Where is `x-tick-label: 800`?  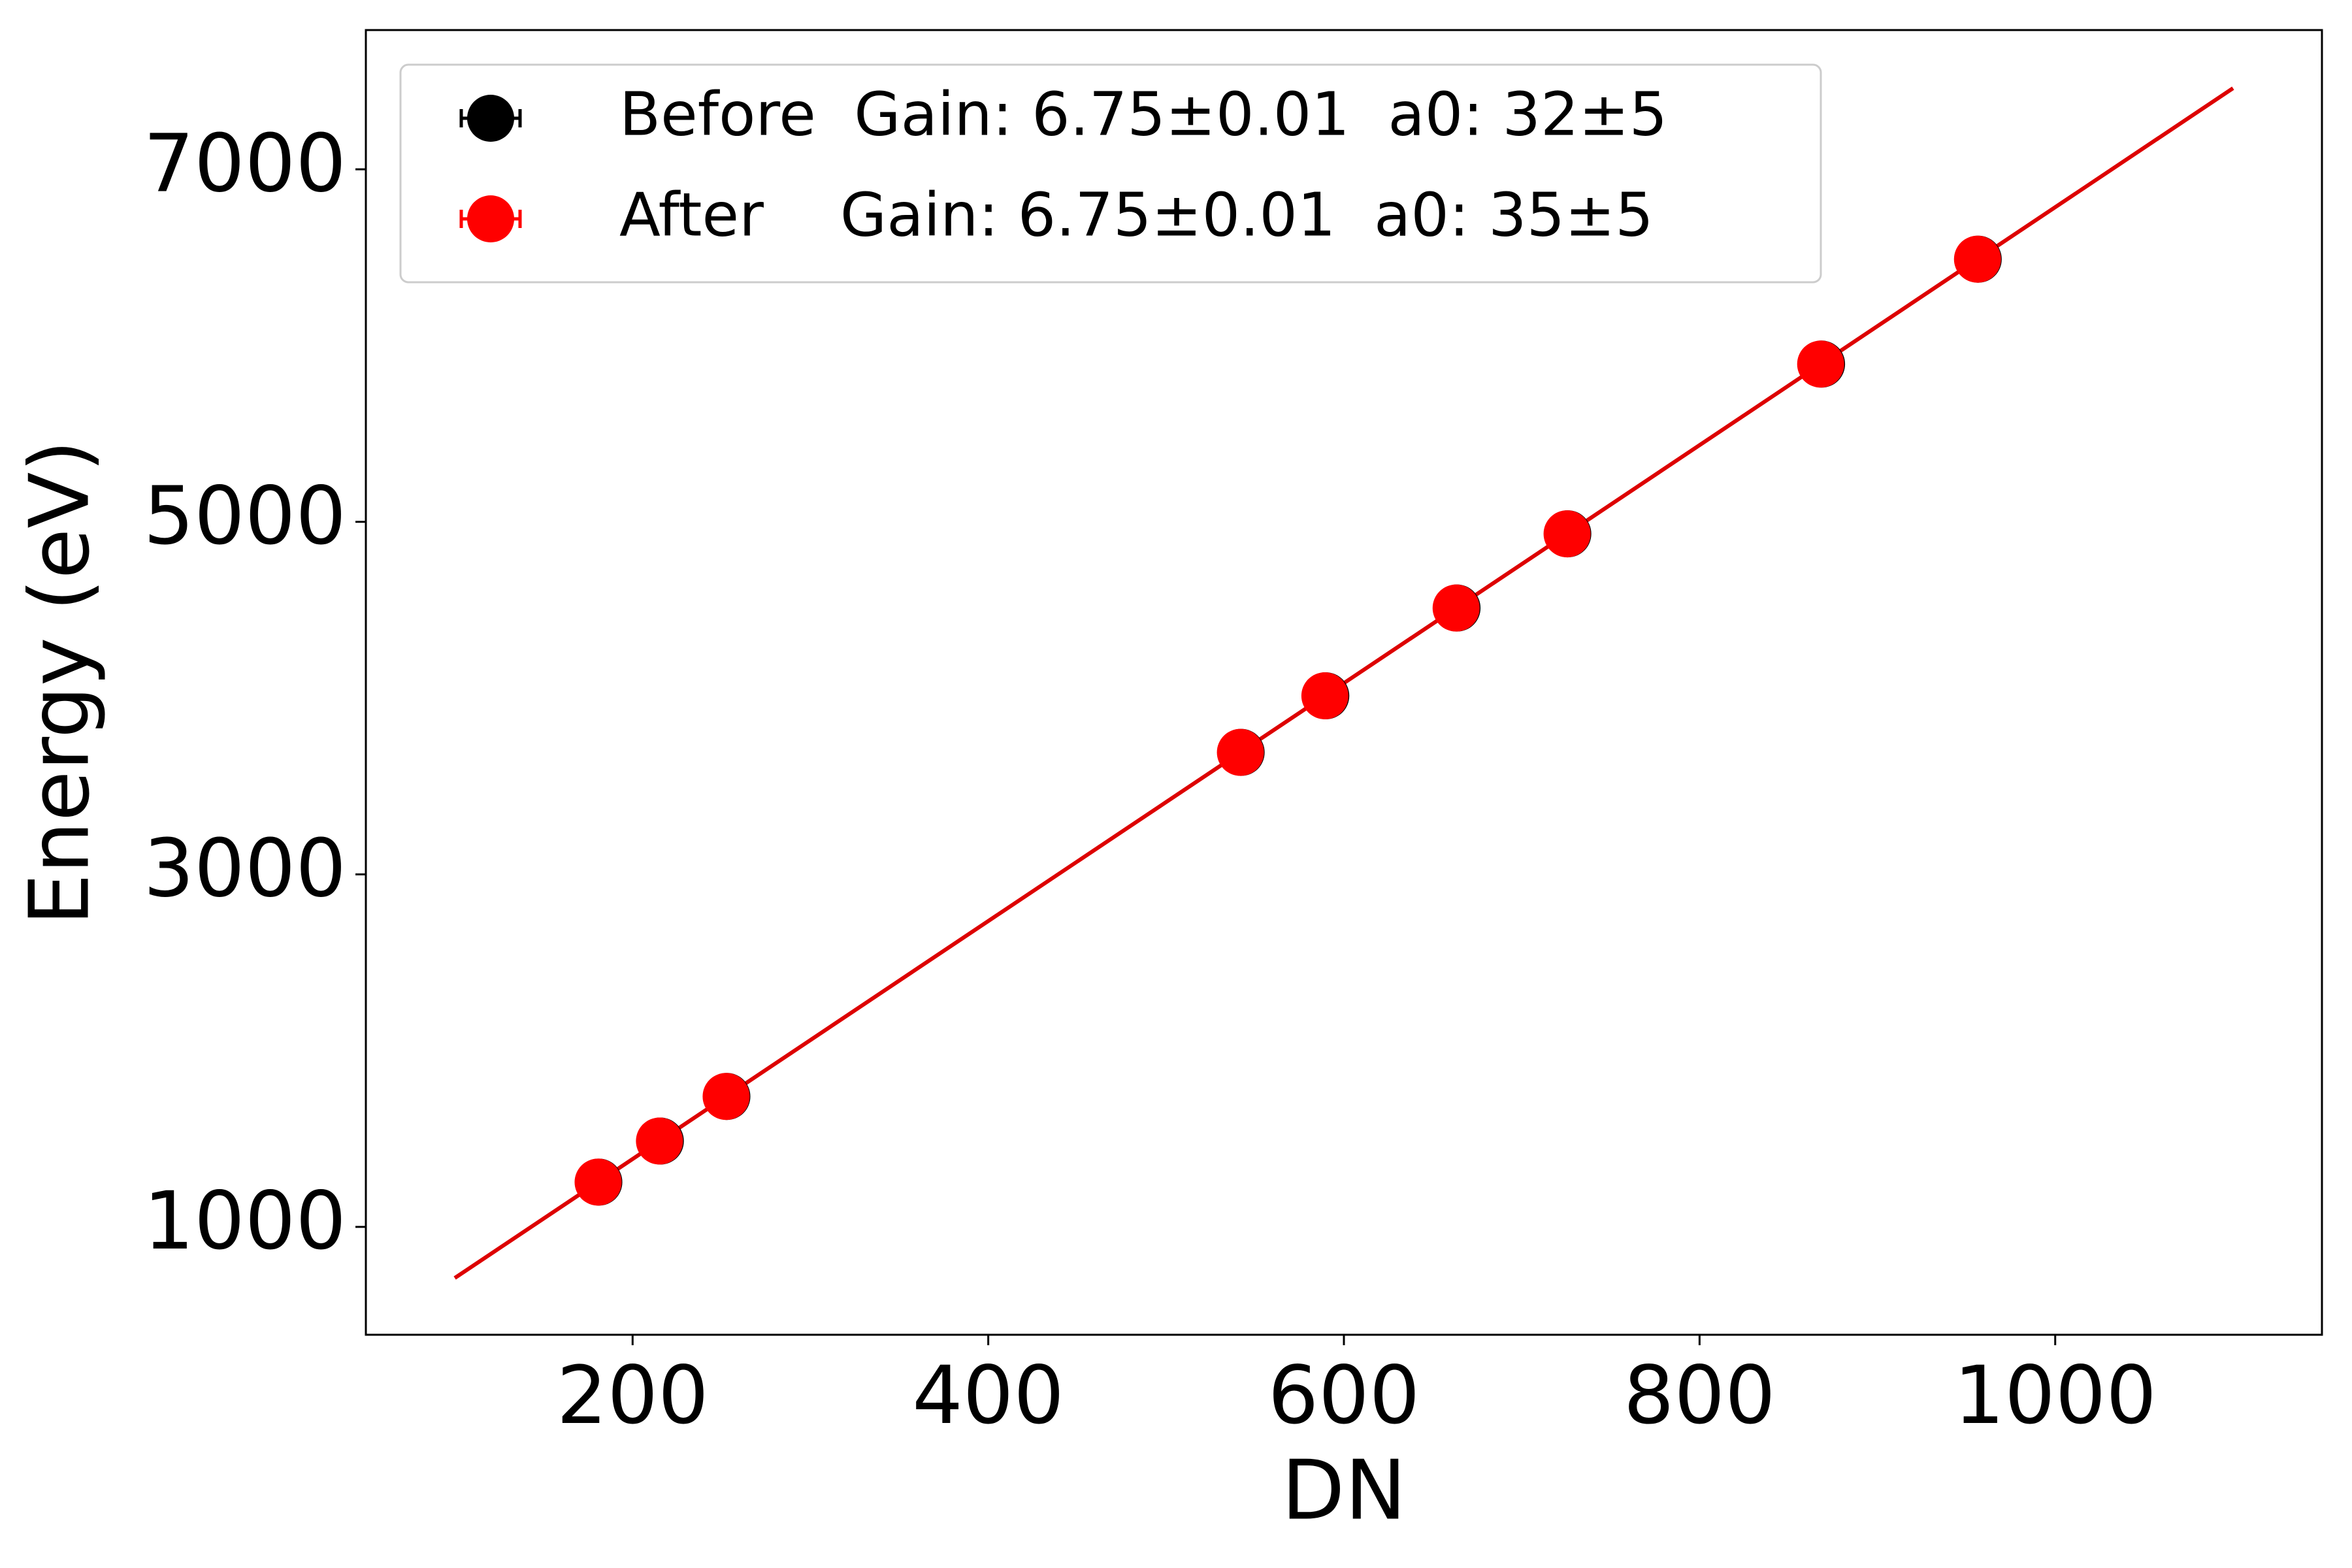
x-tick-label: 800 is located at coordinates (1700, 1395).